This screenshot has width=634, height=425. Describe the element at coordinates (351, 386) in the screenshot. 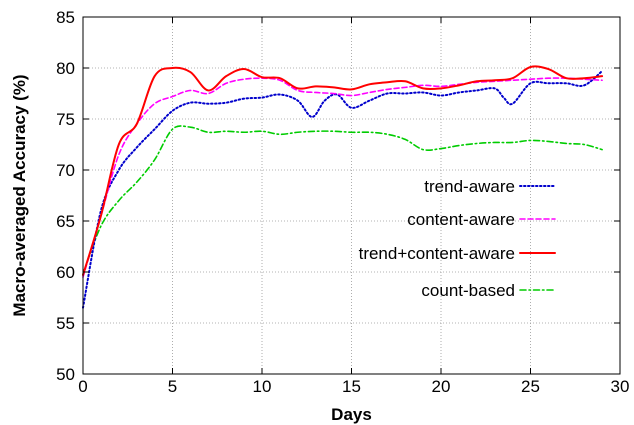

I see `x-tick-label: 15` at that location.